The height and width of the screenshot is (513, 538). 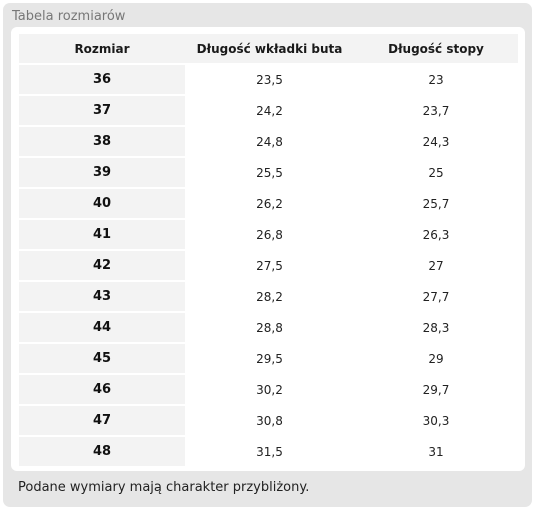 I want to click on cell-insole-length: 30,2, so click(x=269, y=389).